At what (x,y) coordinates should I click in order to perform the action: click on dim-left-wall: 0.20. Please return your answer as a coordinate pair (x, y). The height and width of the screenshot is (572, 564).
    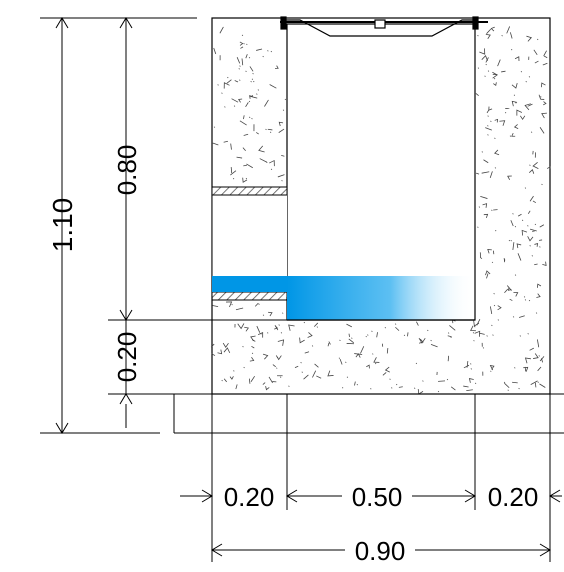
    Looking at the image, I should click on (249, 497).